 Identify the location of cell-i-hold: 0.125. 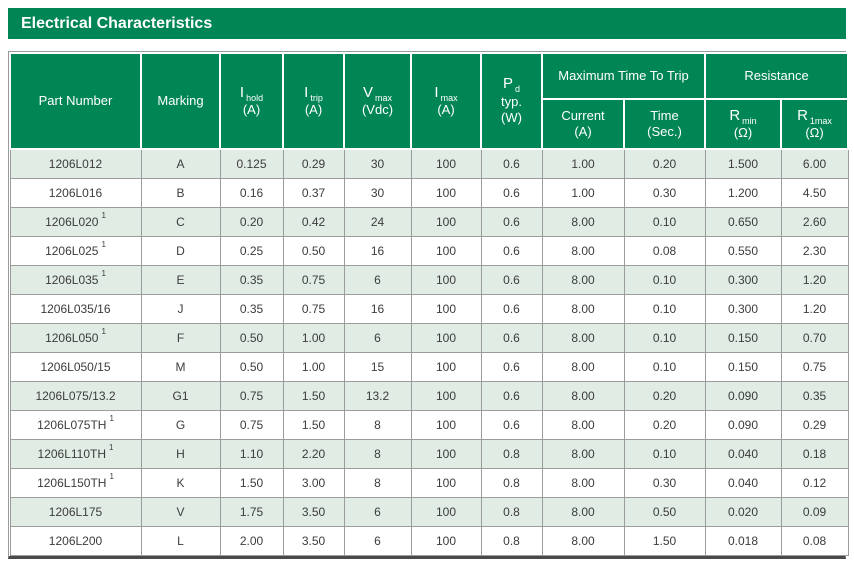
(251, 163).